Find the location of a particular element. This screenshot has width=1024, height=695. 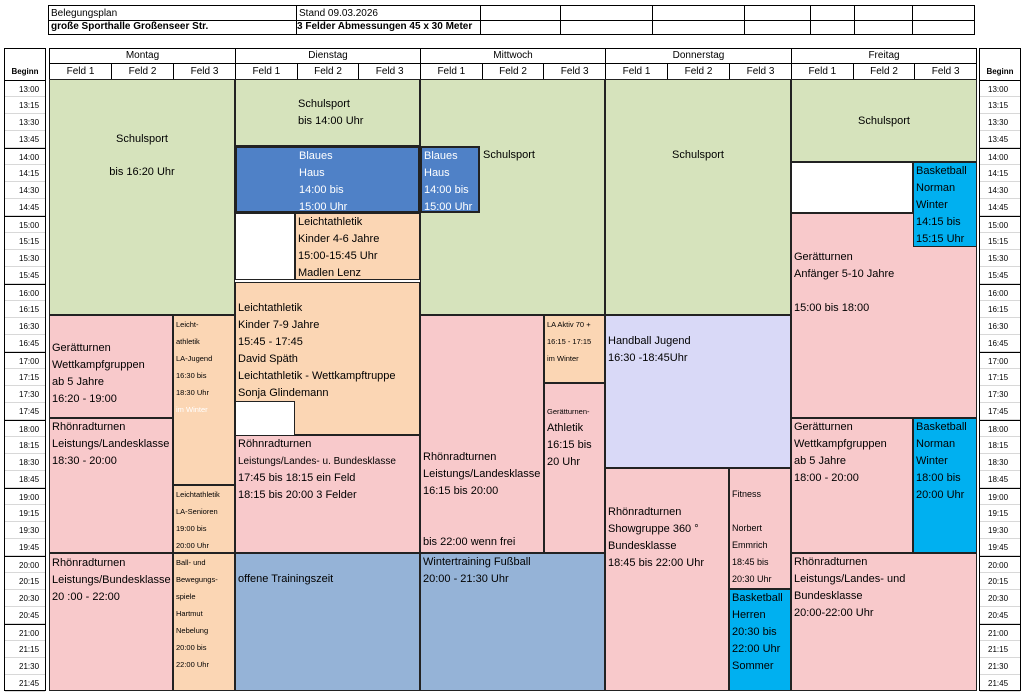

time-label: 17:15 is located at coordinates (1000, 377).